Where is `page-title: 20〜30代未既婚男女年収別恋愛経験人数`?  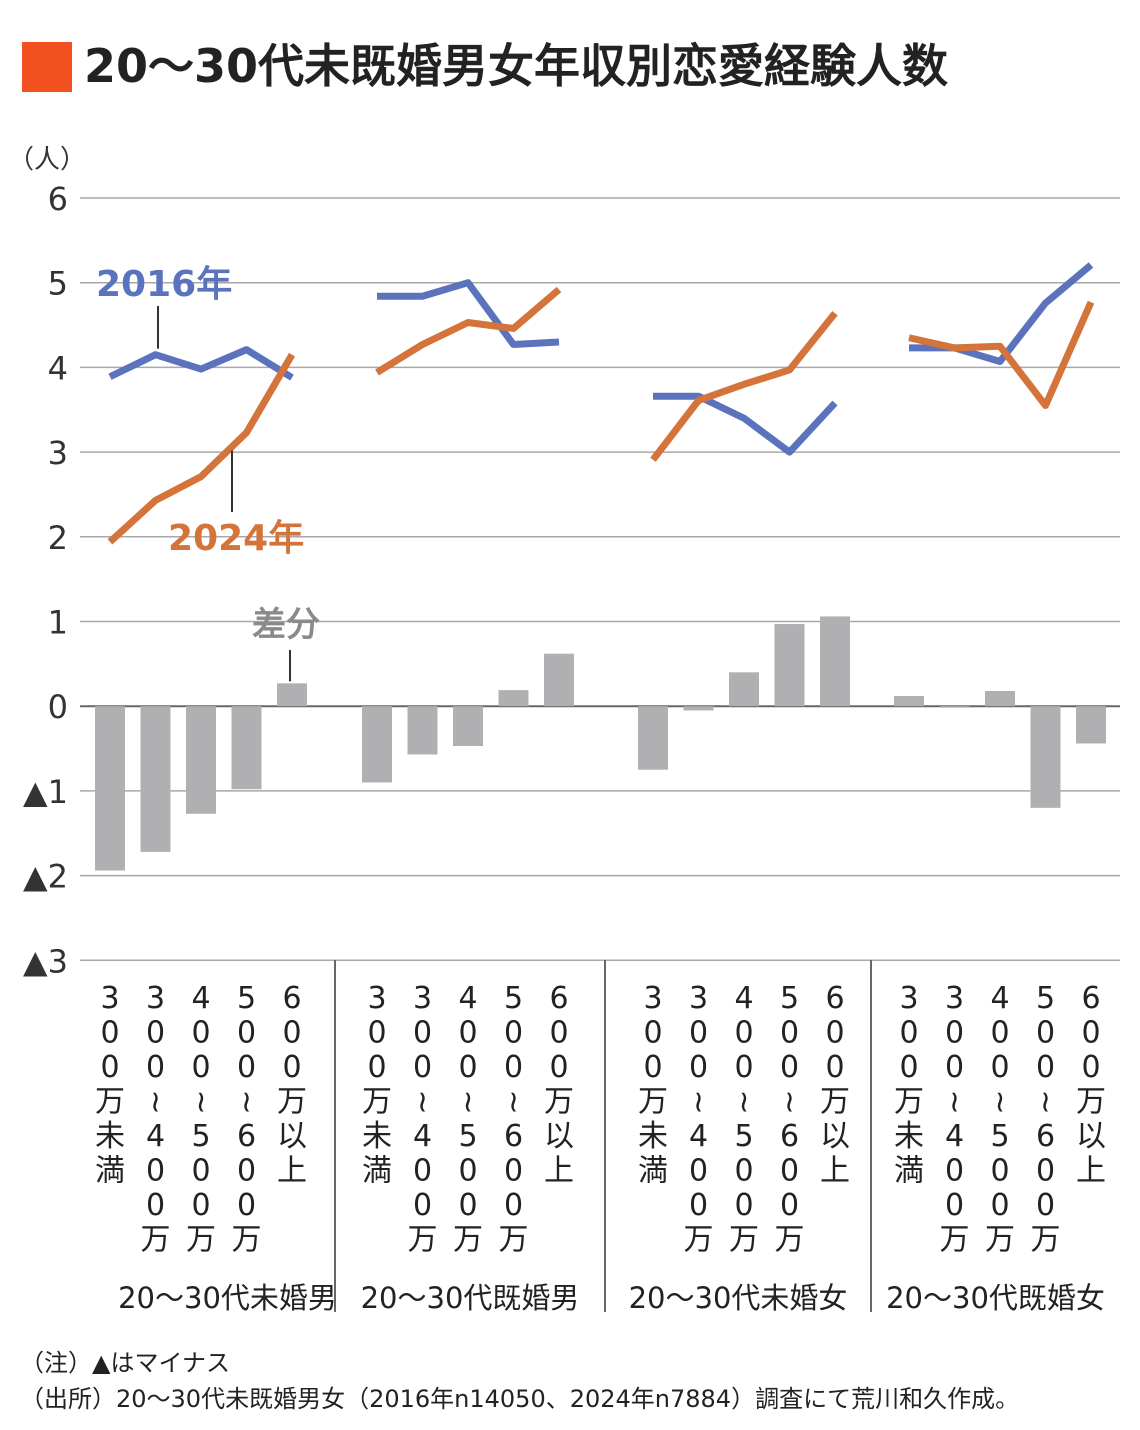
page-title: 20〜30代未既婚男女年収別恋愛経験人数 is located at coordinates (516, 66).